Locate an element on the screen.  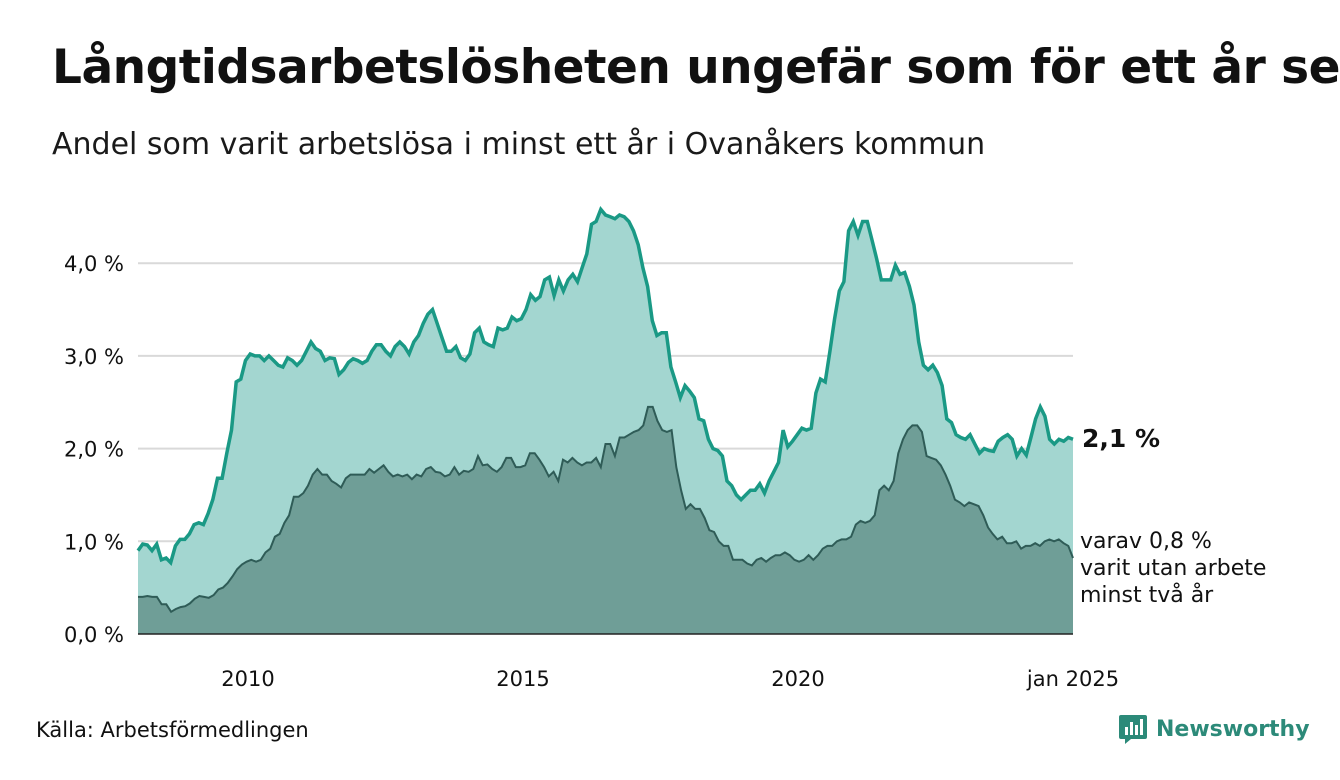
x-tick-label: 2020 is located at coordinates (797, 679).